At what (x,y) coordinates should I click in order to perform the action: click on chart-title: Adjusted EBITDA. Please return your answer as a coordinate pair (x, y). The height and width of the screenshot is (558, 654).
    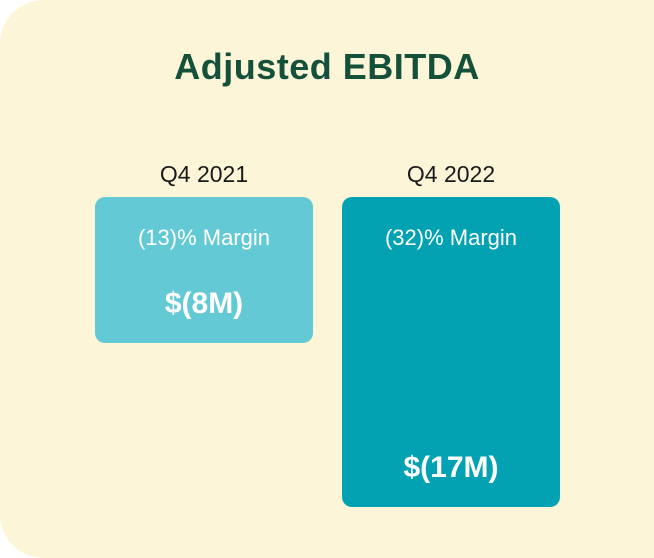
    Looking at the image, I should click on (327, 66).